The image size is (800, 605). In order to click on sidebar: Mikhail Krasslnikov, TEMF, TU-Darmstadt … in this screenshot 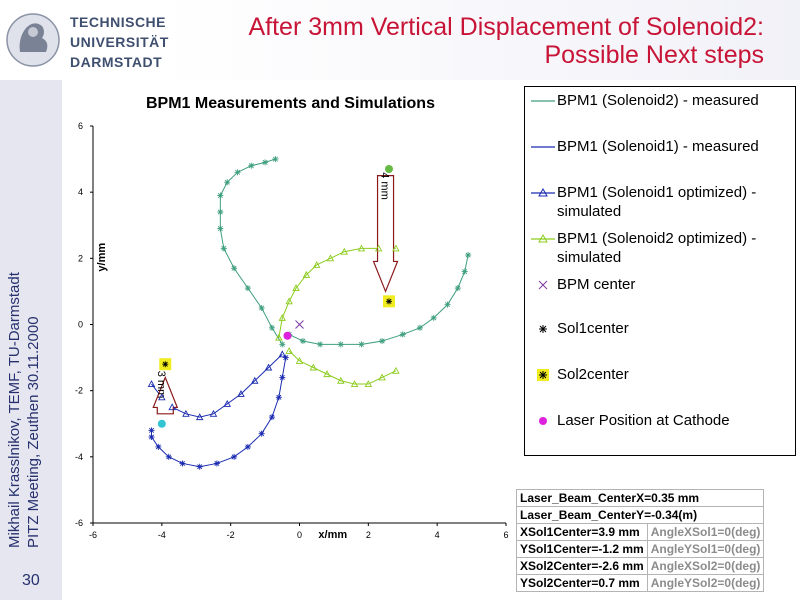, I will do `click(31, 340)`.